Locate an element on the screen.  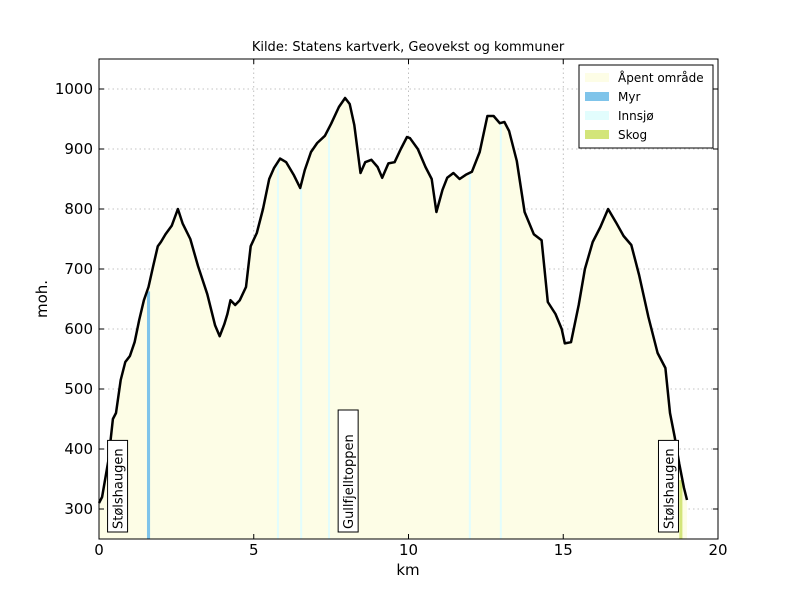
y-tick-label: 700 is located at coordinates (78, 269).